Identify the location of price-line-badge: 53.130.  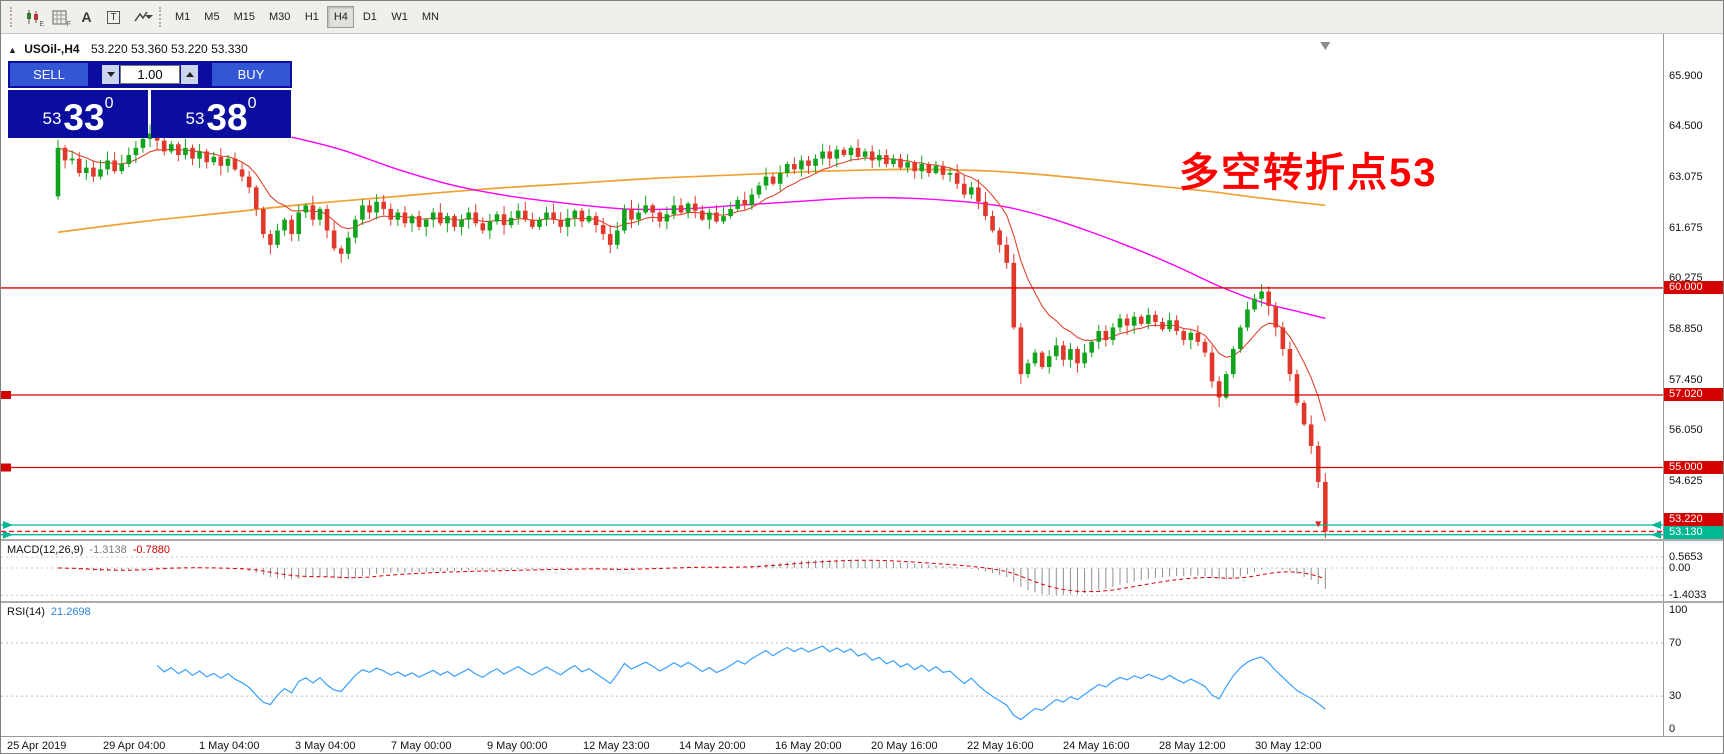
(1693, 532).